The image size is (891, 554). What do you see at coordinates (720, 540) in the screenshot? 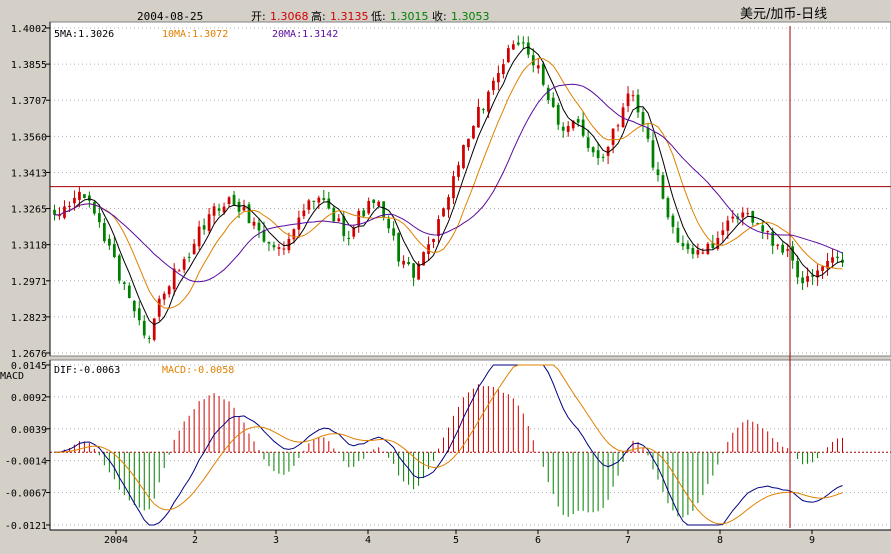
I see `x-tick-label: 8` at bounding box center [720, 540].